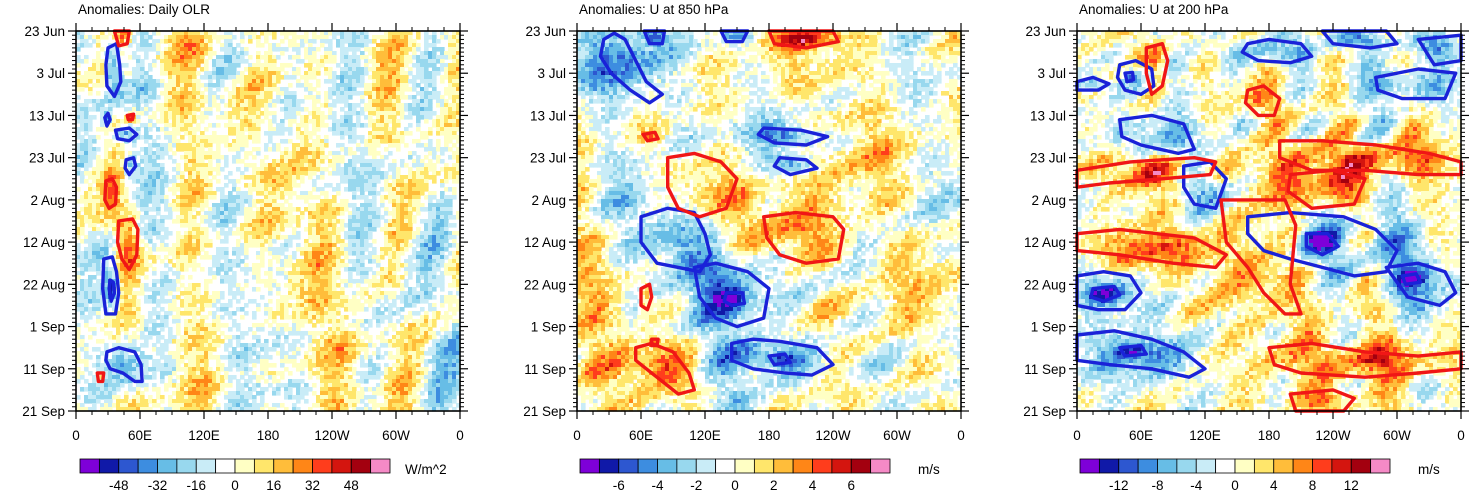  I want to click on colorbar-label: -48, so click(119, 485).